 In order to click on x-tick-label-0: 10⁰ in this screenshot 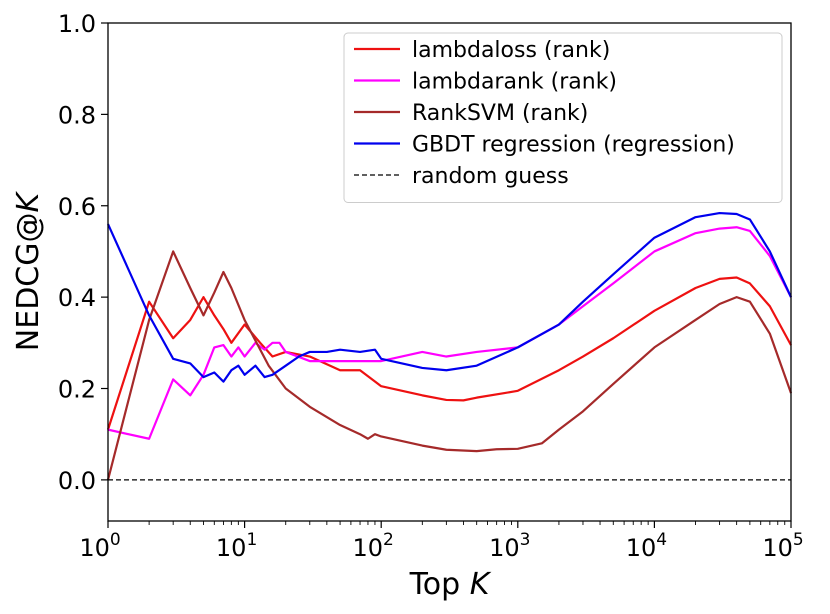, I will do `click(99, 546)`.